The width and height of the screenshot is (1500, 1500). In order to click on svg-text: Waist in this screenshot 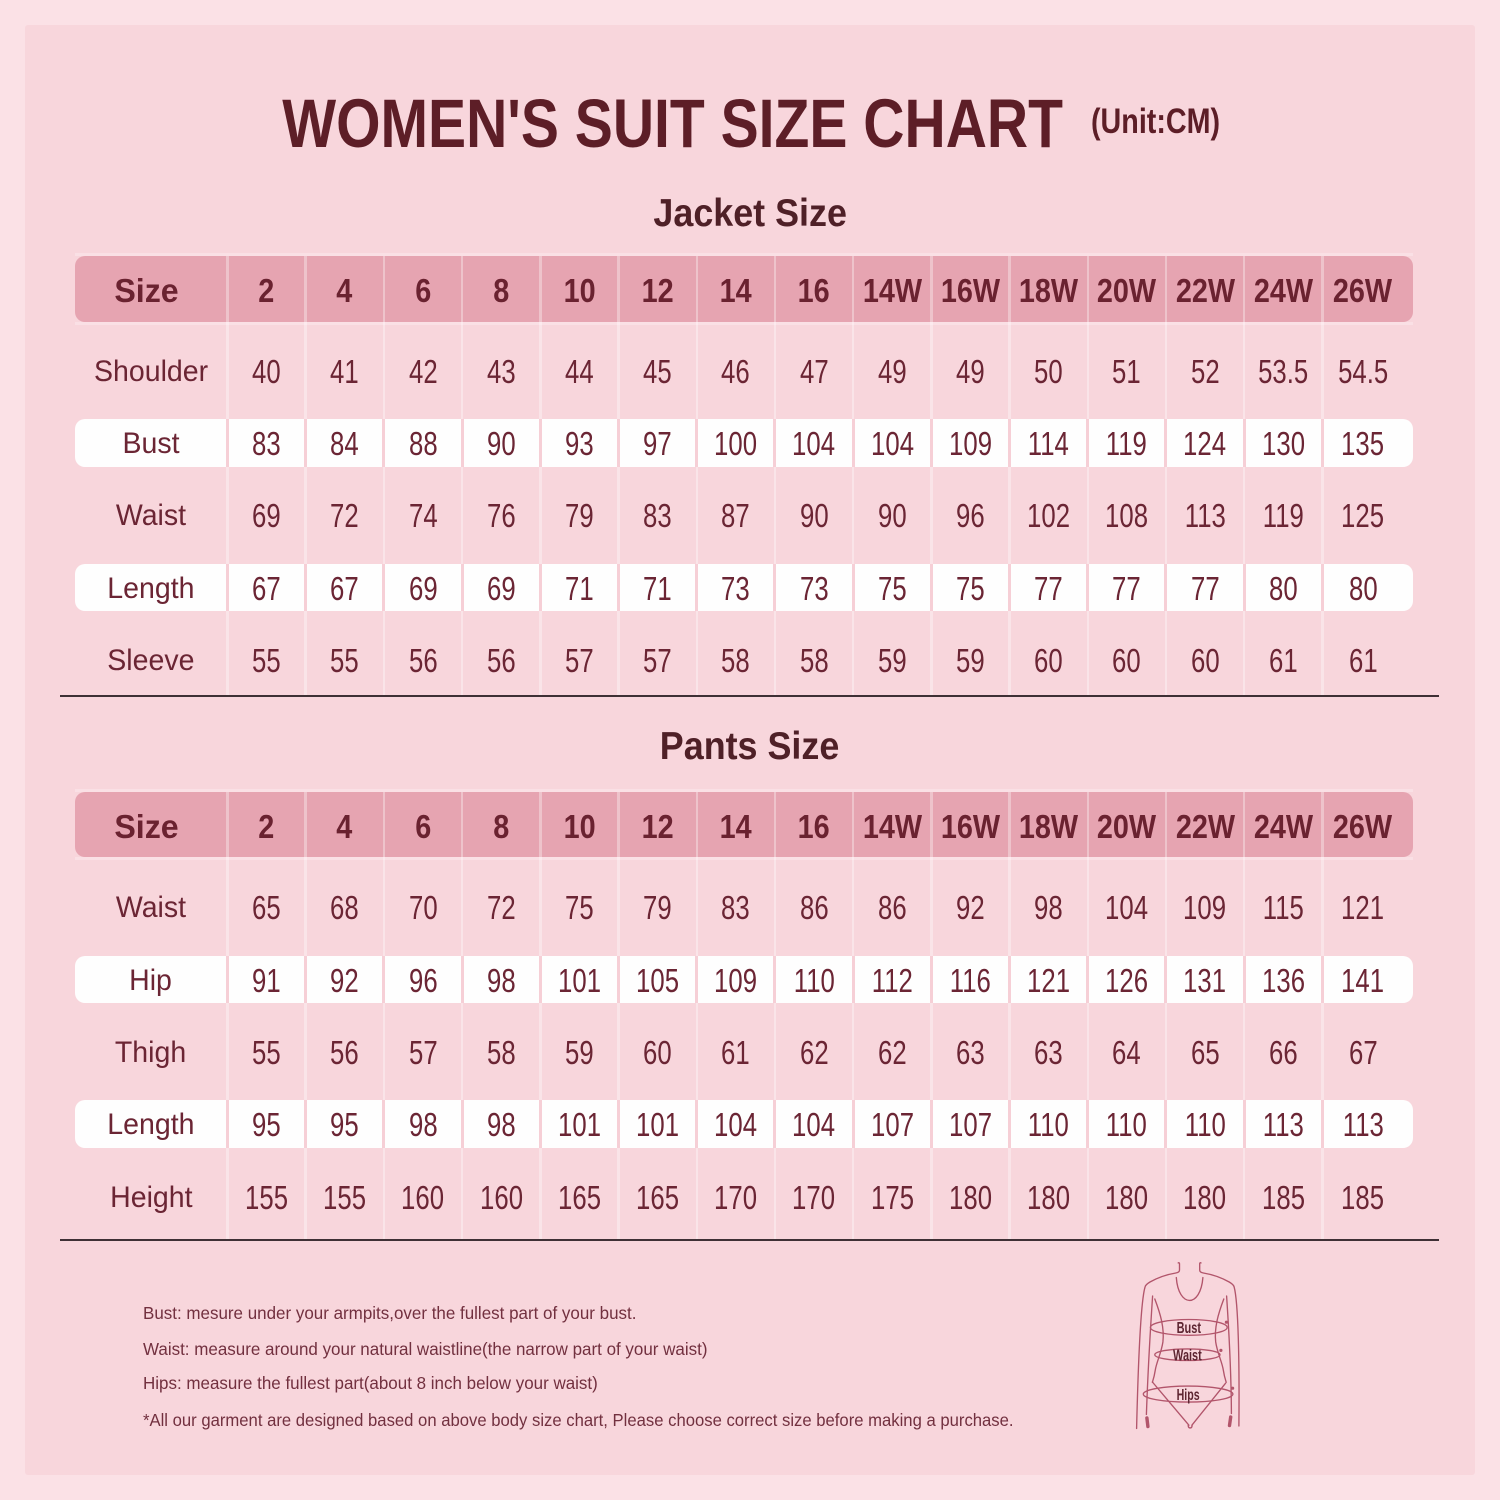, I will do `click(1187, 1356)`.